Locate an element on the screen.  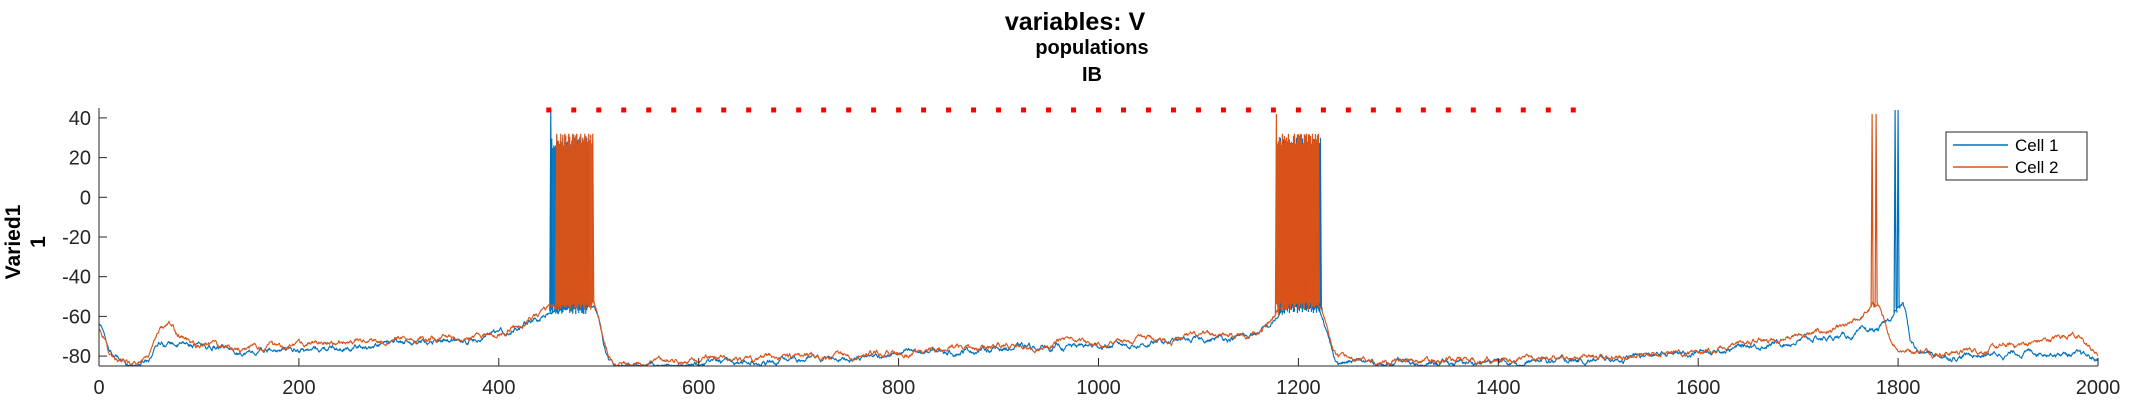
stimulus-marker-layer is located at coordinates (1061, 110).